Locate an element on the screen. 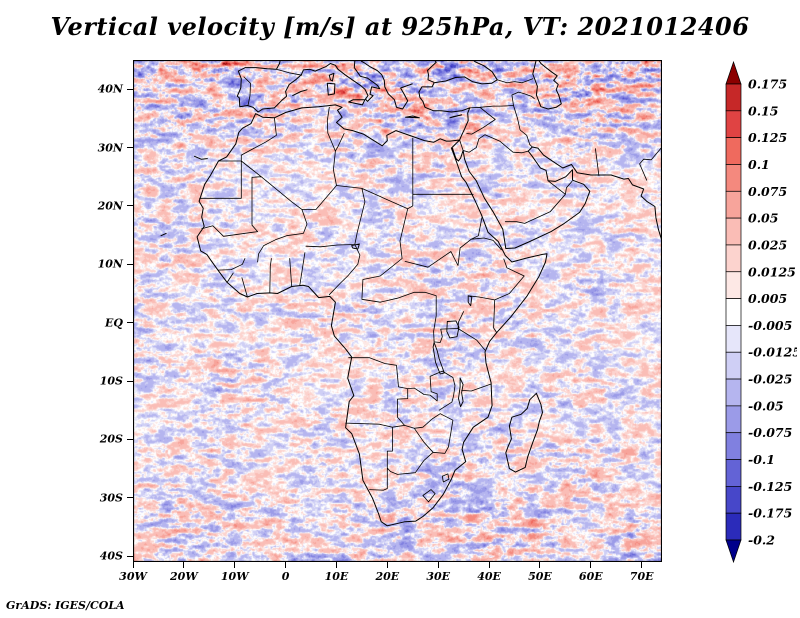 This screenshot has width=800, height=618. colorbar-label: -0.005 is located at coordinates (770, 325).